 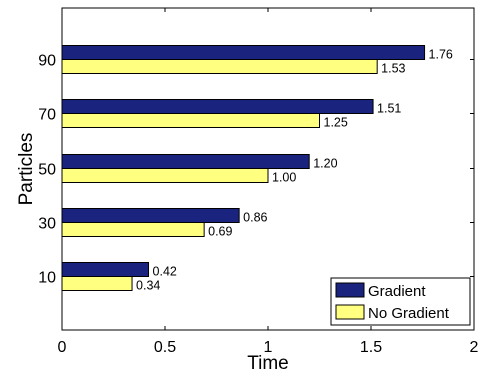 I want to click on data-label-no-gradient-70: 1.25, so click(x=336, y=123).